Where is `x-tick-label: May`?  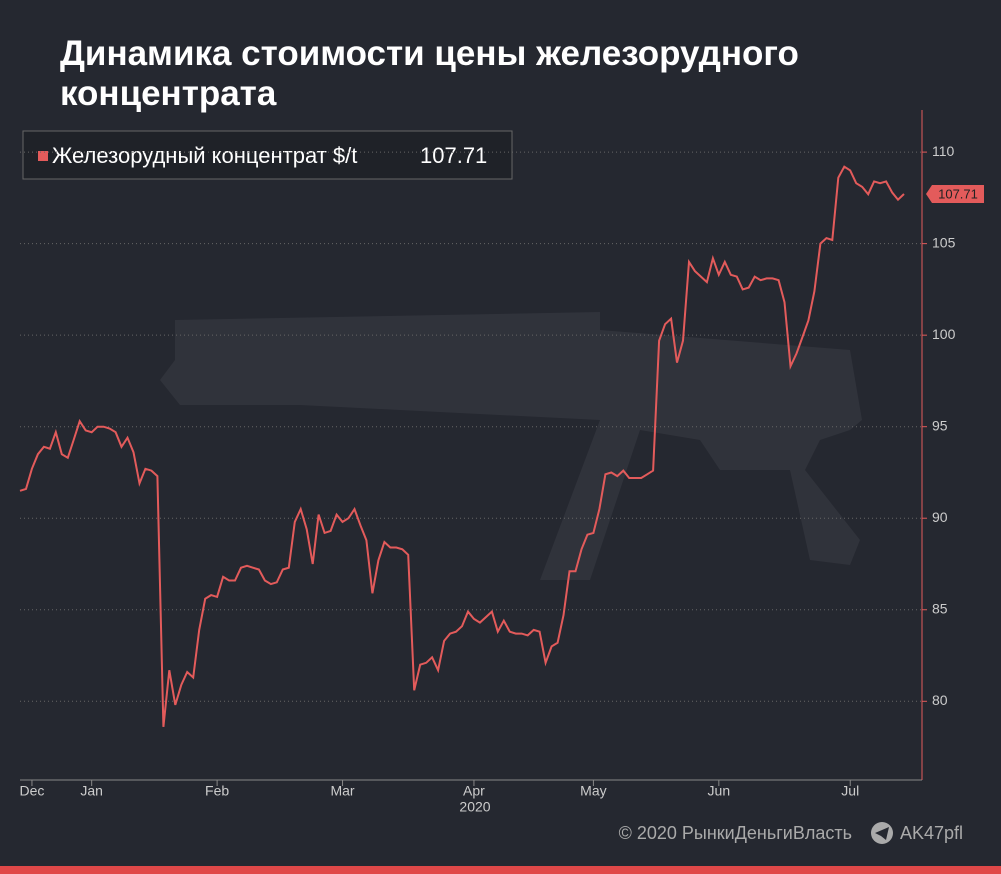
x-tick-label: May is located at coordinates (593, 791).